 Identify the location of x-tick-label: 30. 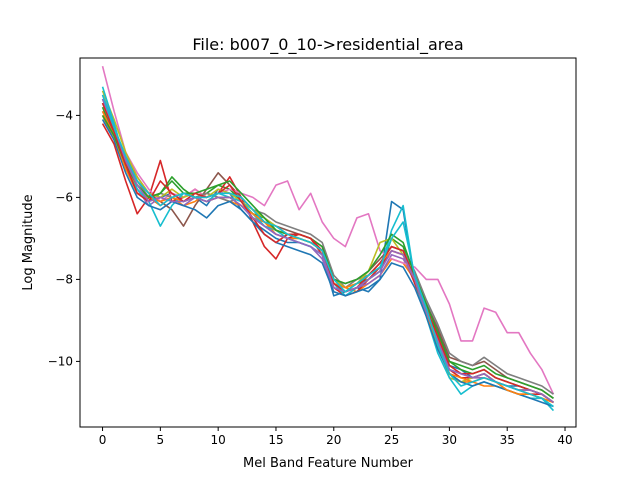
(449, 440).